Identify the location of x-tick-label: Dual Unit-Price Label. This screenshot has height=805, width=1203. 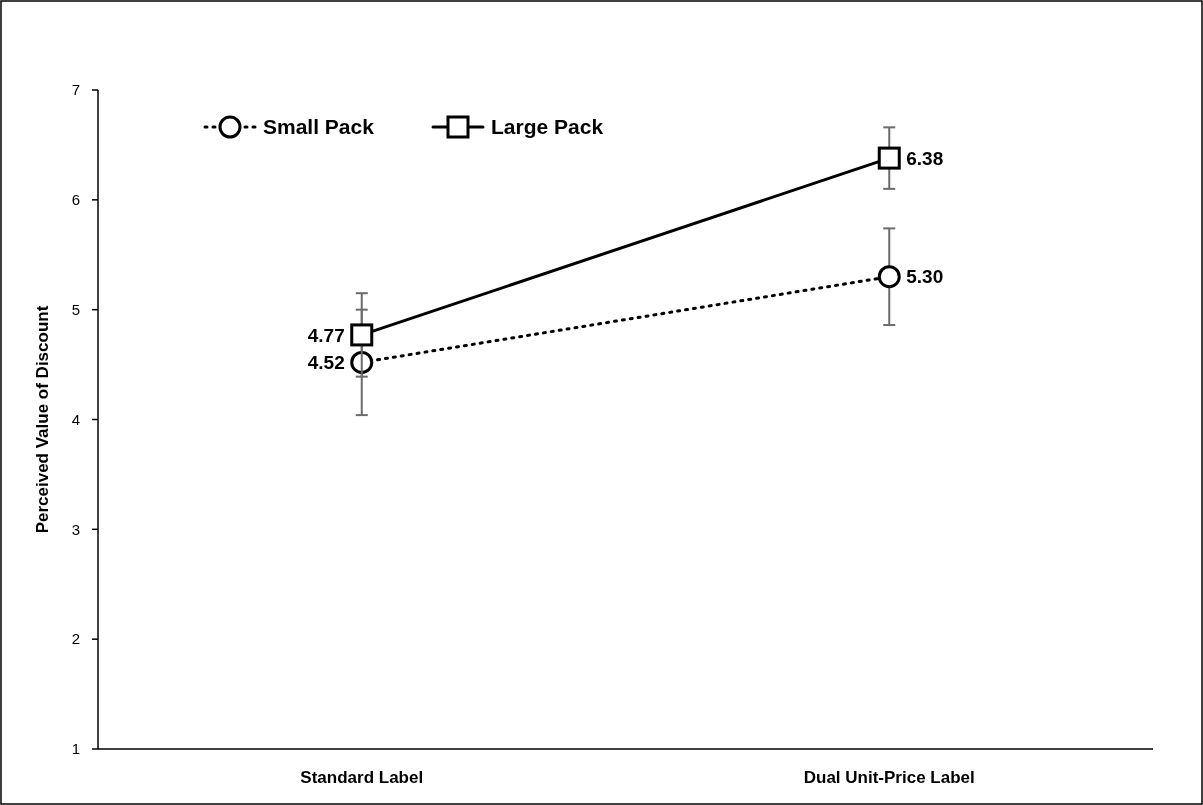
(889, 777).